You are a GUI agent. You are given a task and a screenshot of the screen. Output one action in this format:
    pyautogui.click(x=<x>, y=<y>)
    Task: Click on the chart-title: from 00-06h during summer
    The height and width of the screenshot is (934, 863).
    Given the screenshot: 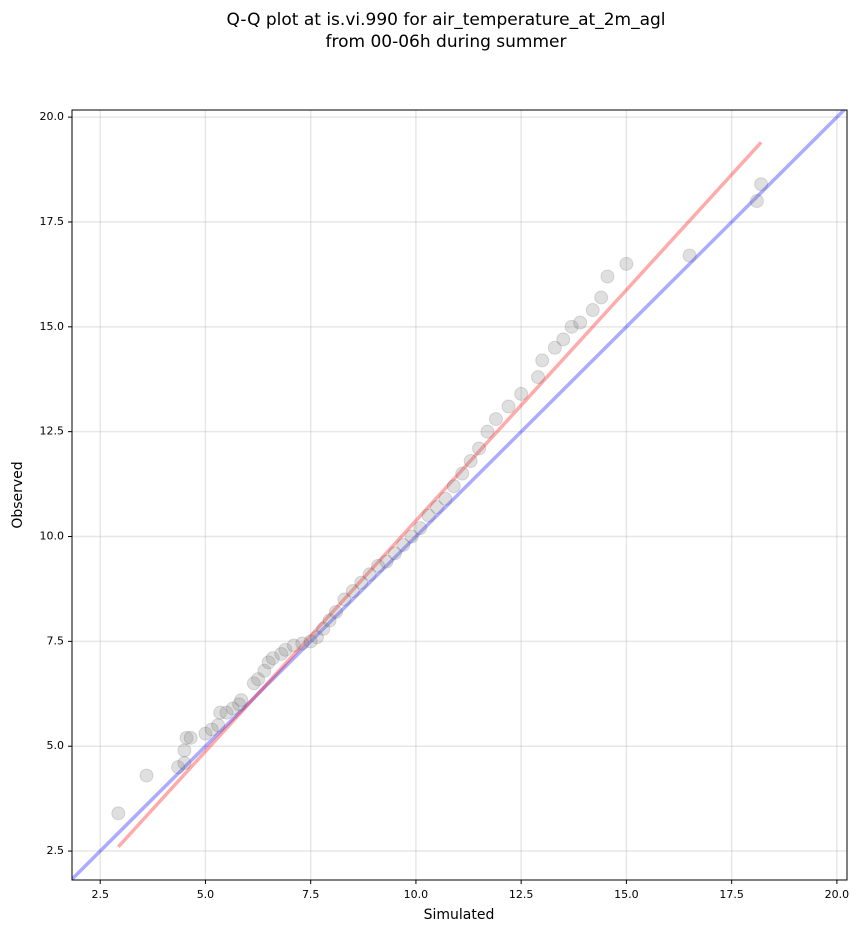 What is the action you would take?
    pyautogui.click(x=446, y=42)
    